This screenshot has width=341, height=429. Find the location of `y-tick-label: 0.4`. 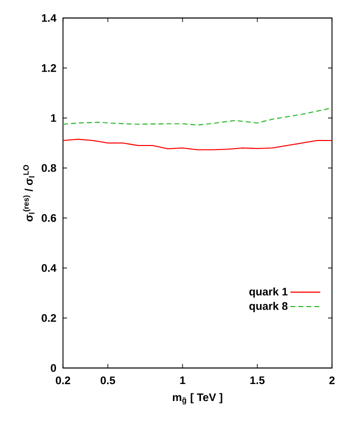

y-tick-label: 0.4 is located at coordinates (49, 268).